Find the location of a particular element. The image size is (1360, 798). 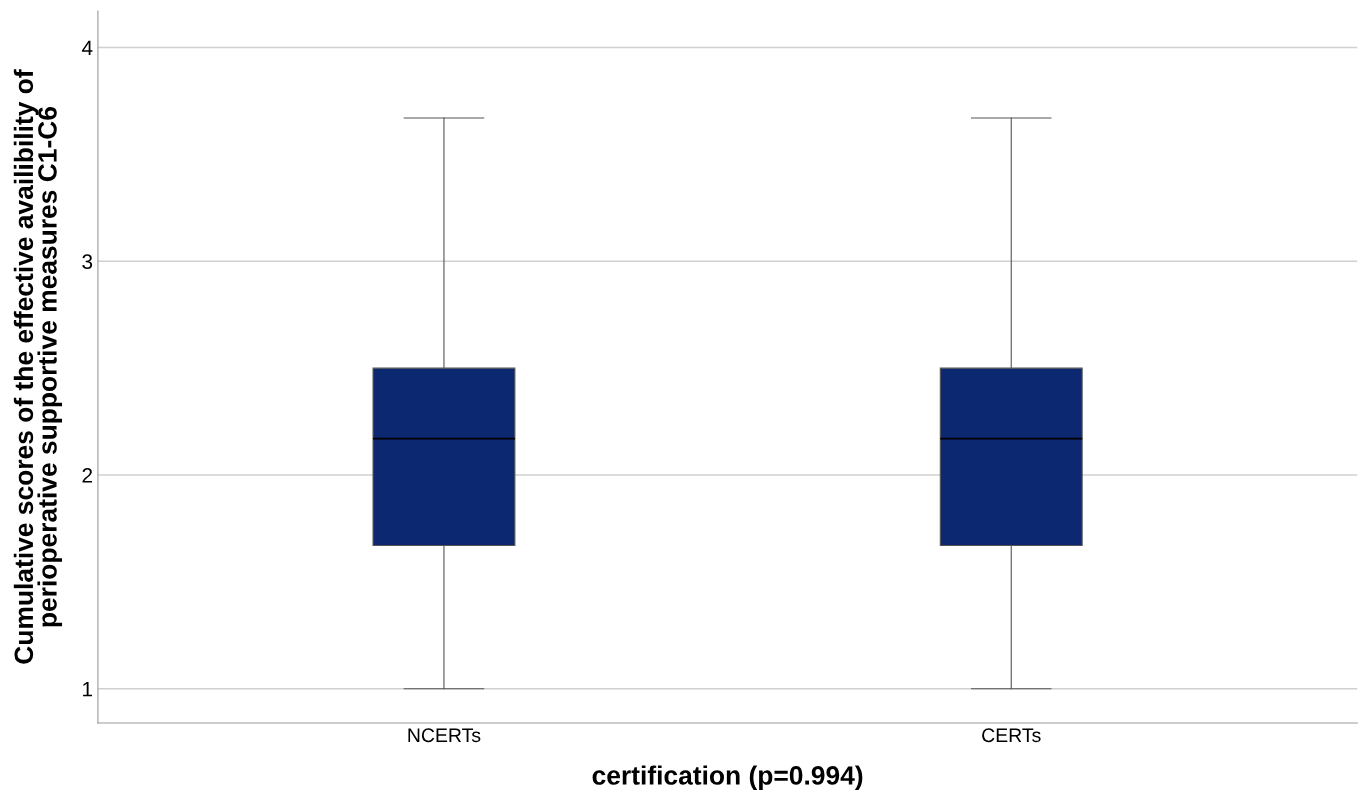

x-tick-label: CERTs is located at coordinates (1011, 735).